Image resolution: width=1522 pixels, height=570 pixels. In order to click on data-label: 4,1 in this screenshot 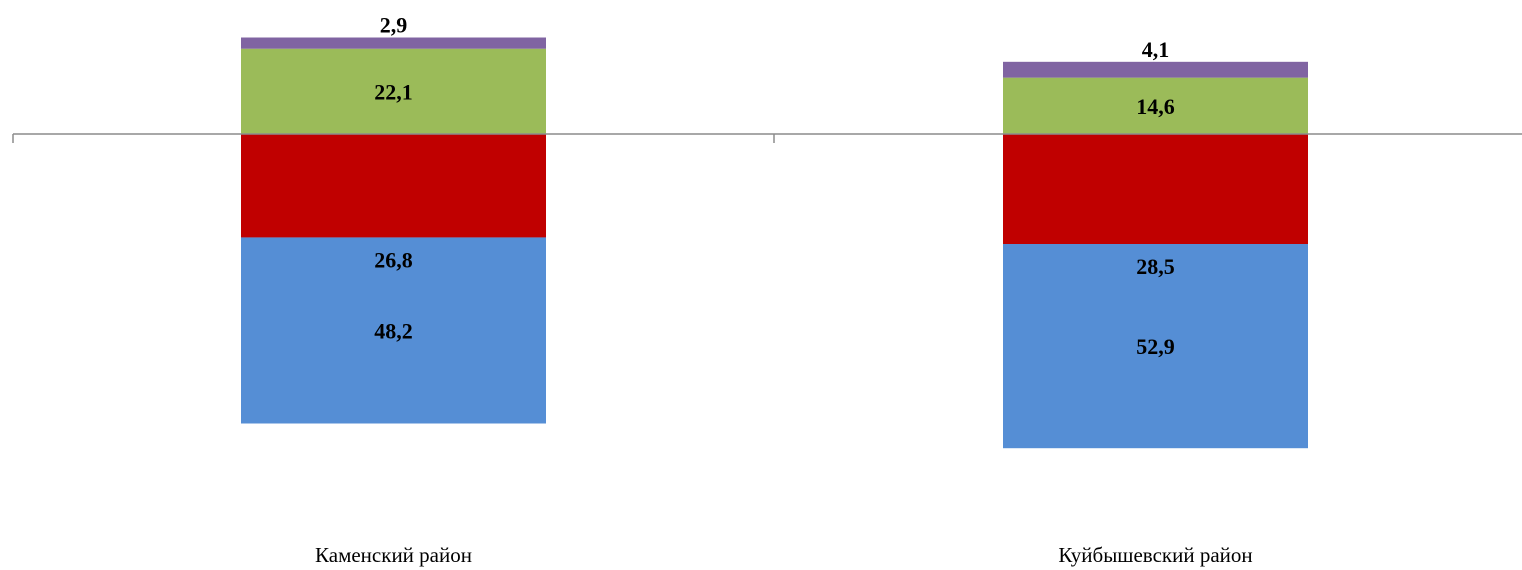, I will do `click(1156, 49)`.